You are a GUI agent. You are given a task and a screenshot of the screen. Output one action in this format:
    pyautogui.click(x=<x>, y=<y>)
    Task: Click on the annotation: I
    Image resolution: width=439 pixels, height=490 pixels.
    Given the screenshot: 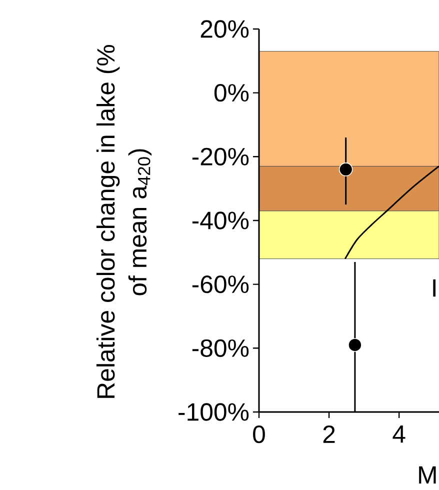 What is the action you would take?
    pyautogui.click(x=434, y=288)
    